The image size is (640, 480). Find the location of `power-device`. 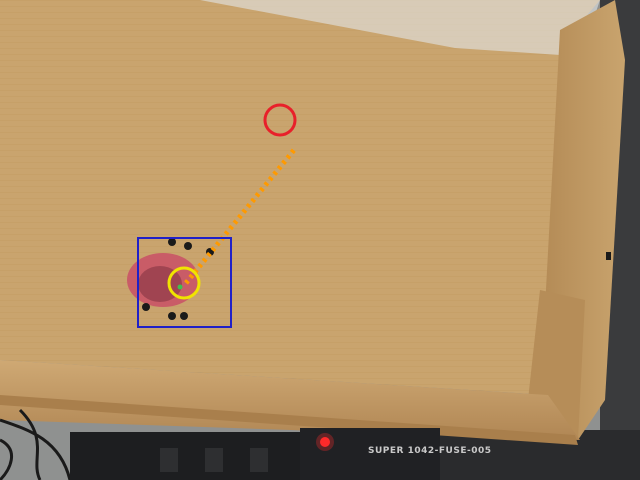

power-device is located at coordinates (370, 454).